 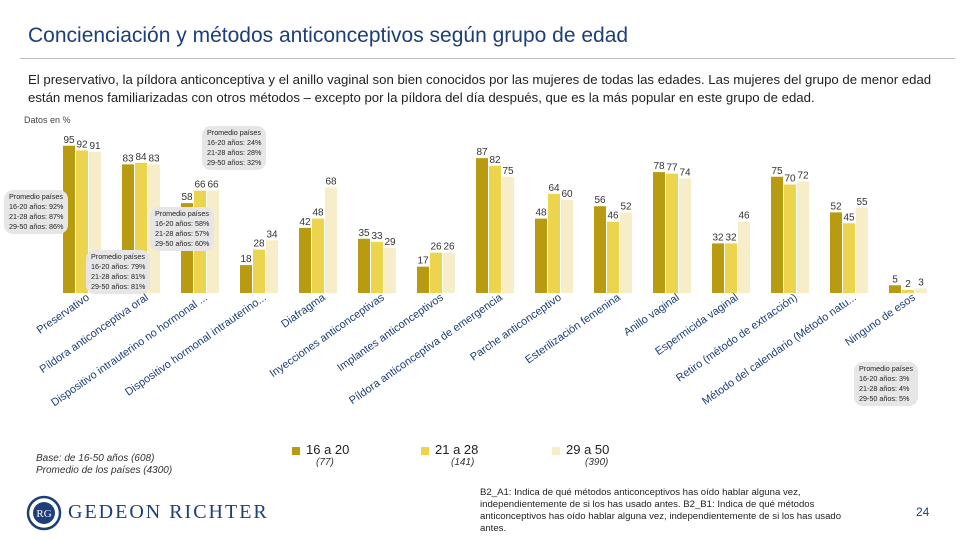 I want to click on legend-item-16-20: 16 a 20, so click(x=320, y=449).